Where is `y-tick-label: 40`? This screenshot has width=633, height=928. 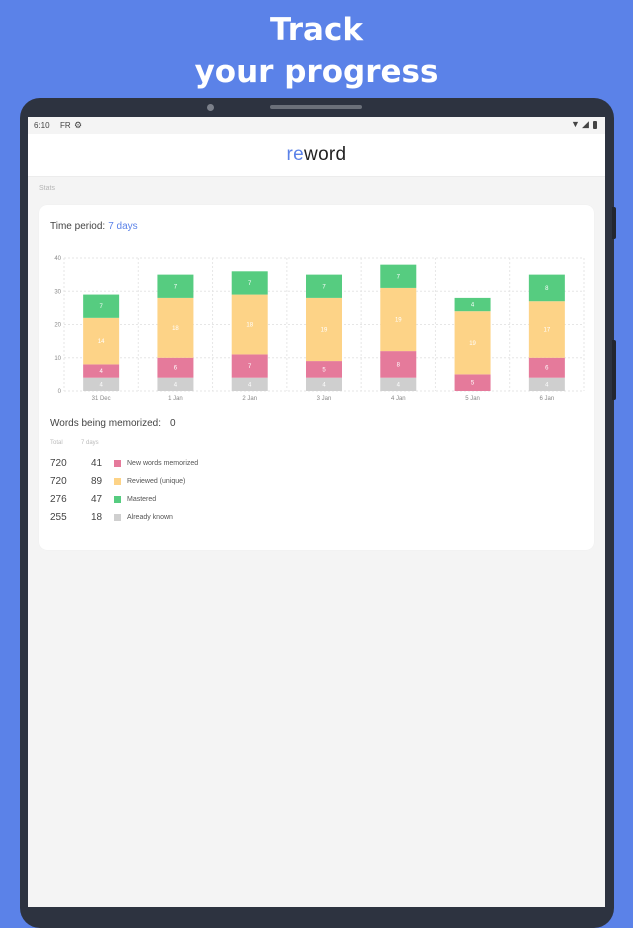 y-tick-label: 40 is located at coordinates (57, 259).